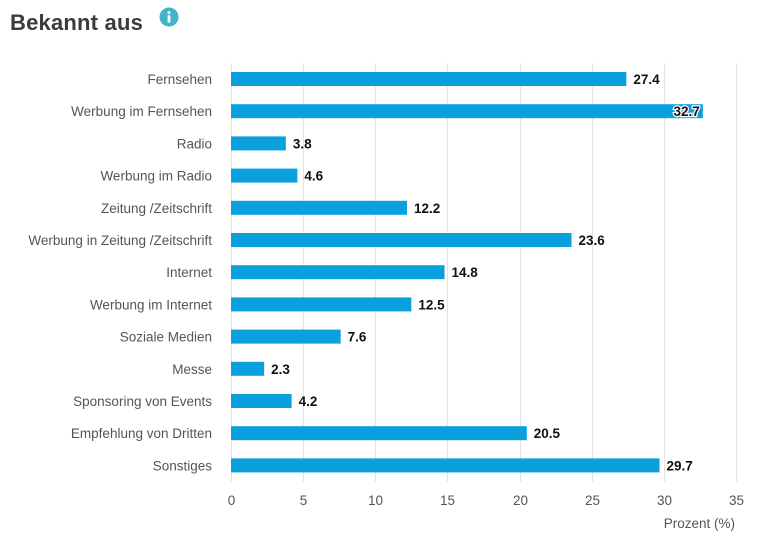  I want to click on data-label: 12.2, so click(427, 208).